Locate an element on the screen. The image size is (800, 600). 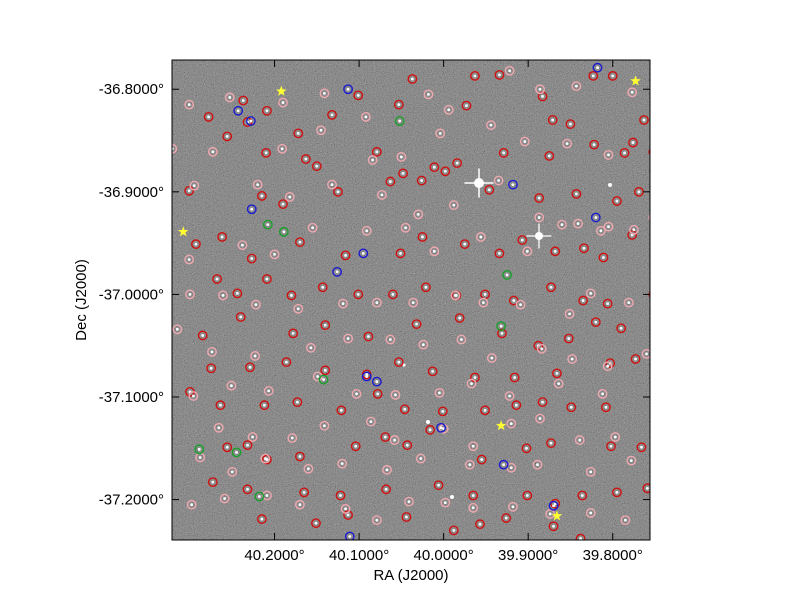
y-tick-label: -36.9000° is located at coordinates (131, 192).